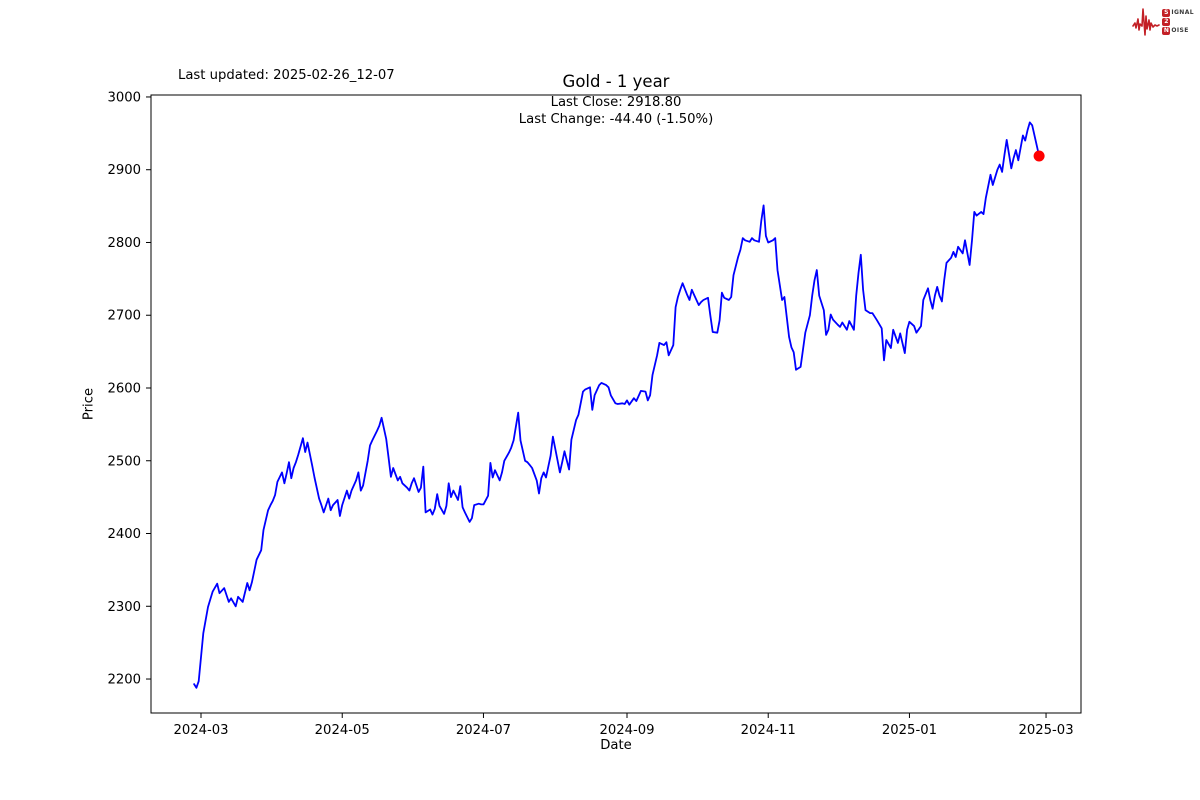  Describe the element at coordinates (286, 75) in the screenshot. I see `last-updated-text: Last updated: 2025-02-26_12-07` at that location.